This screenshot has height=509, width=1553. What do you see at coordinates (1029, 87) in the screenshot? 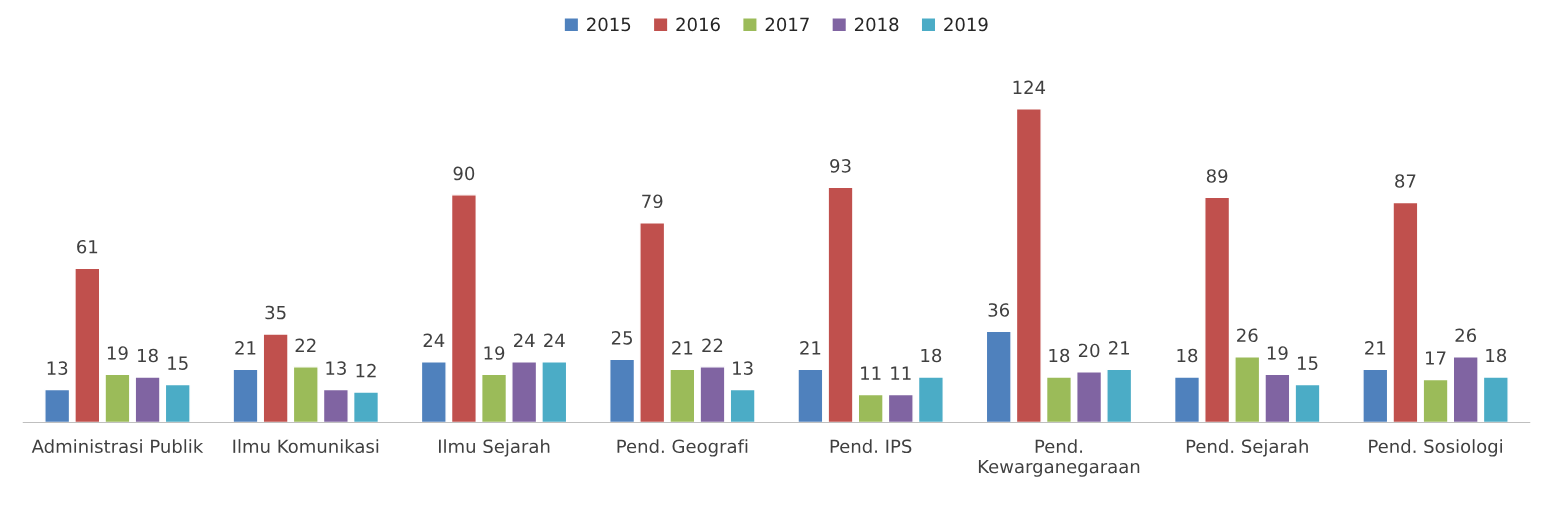
I see `data-label: 124` at bounding box center [1029, 87].